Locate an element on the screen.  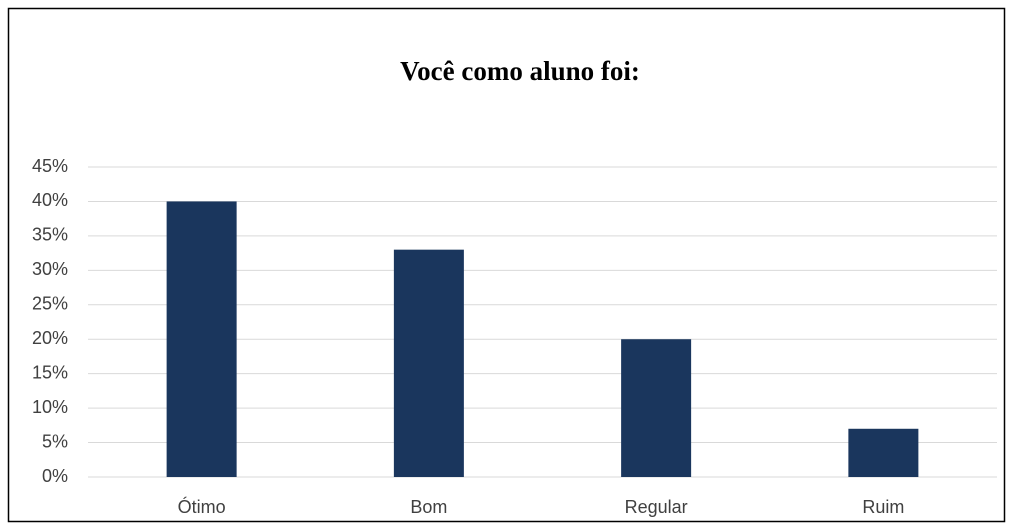
x-tick-label: Ótimo is located at coordinates (202, 506).